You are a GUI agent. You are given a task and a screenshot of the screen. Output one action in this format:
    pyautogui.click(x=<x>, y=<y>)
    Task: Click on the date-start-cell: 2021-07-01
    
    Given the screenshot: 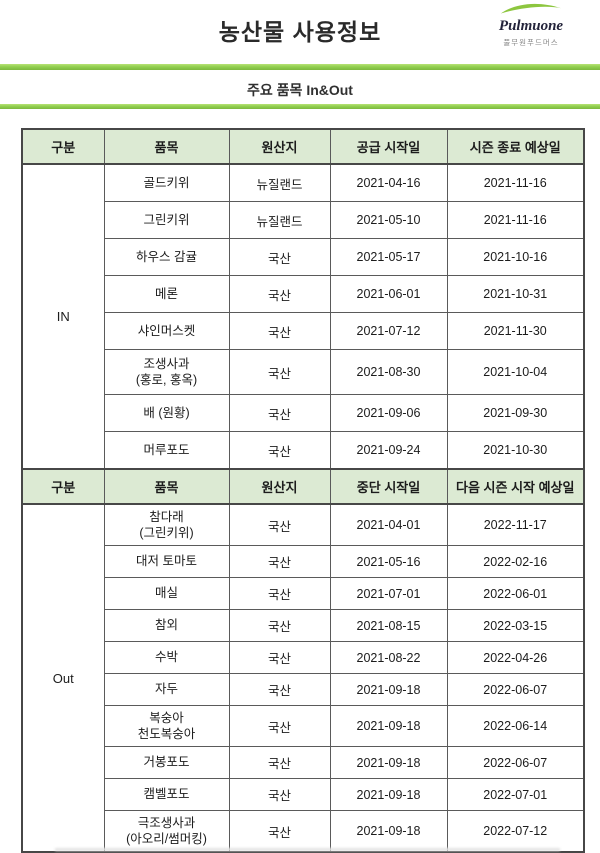 What is the action you would take?
    pyautogui.click(x=388, y=593)
    